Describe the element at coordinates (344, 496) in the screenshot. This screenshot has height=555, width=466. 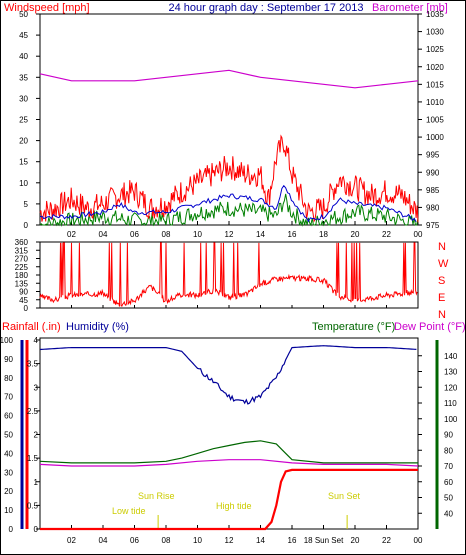
I see `sun-set-label: Sun Set` at that location.